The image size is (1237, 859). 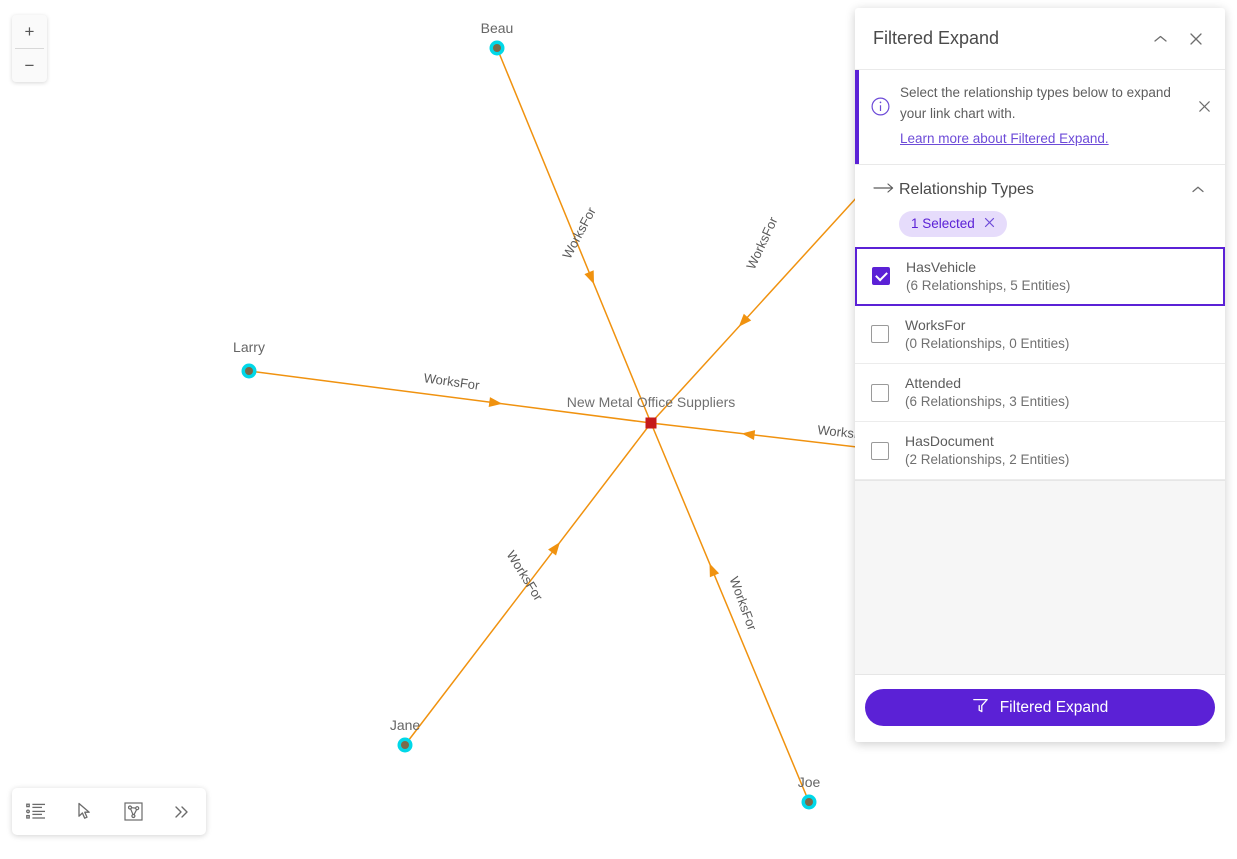 I want to click on relationship-type-name: HasDocument, so click(x=949, y=441).